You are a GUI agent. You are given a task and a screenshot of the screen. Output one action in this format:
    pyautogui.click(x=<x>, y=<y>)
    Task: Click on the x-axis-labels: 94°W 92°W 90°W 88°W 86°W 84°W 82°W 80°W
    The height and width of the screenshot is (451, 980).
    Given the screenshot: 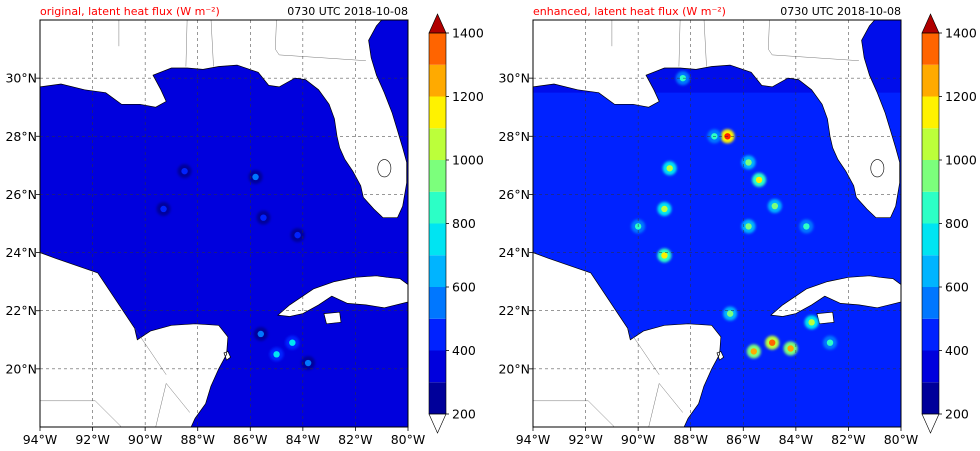 What is the action you would take?
    pyautogui.click(x=717, y=437)
    